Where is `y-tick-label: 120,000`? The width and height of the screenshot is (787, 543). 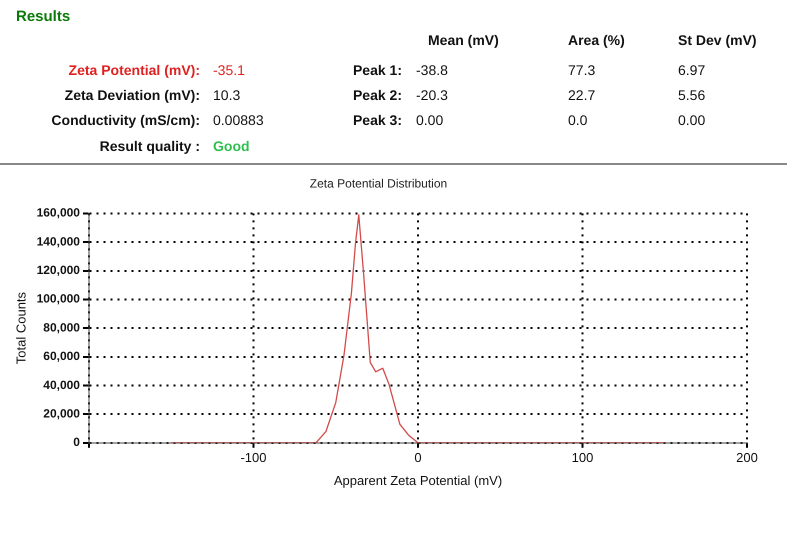
y-tick-label: 120,000 is located at coordinates (58, 270).